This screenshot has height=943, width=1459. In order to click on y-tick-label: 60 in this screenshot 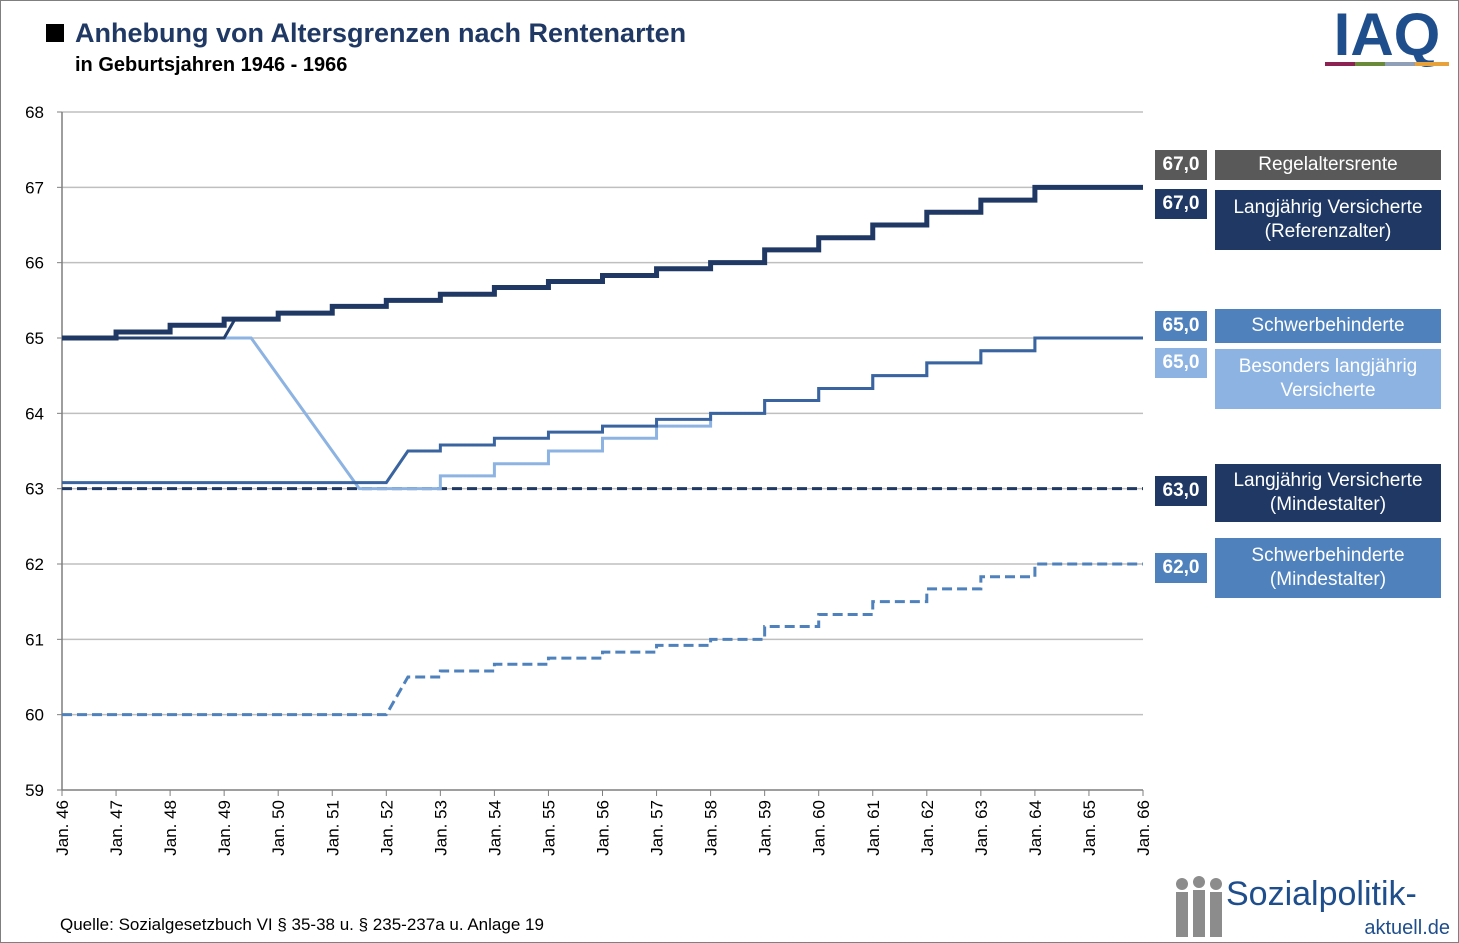, I will do `click(34, 715)`.